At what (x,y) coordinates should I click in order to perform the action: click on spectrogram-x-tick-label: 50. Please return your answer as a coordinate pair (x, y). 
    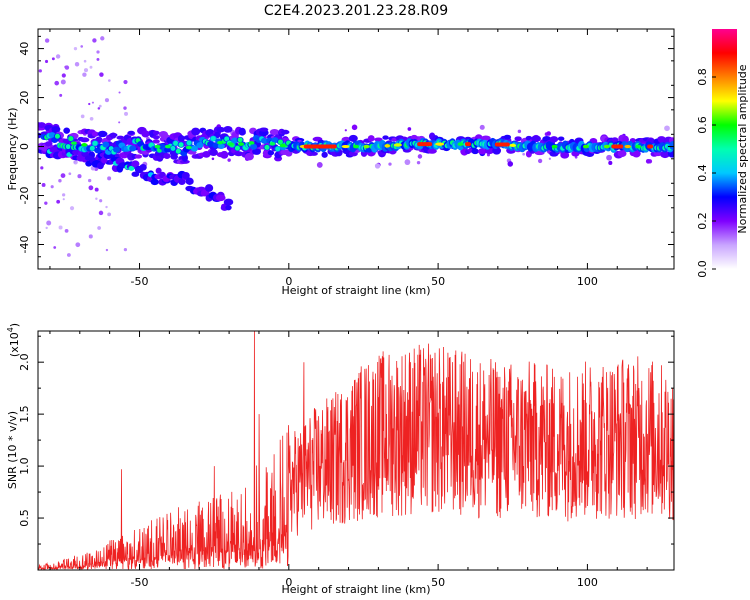
    Looking at the image, I should click on (438, 281).